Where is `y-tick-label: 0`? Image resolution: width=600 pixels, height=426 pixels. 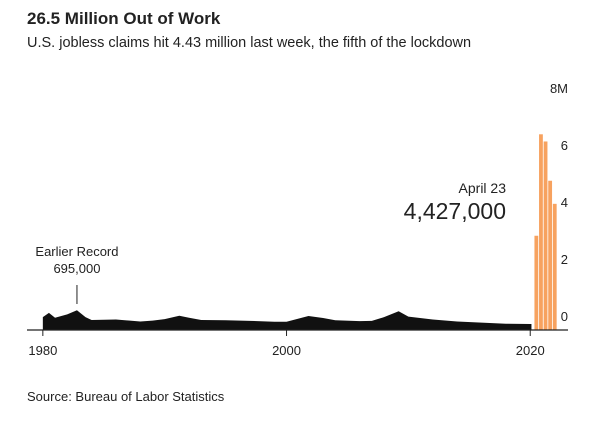 y-tick-label: 0 is located at coordinates (564, 316).